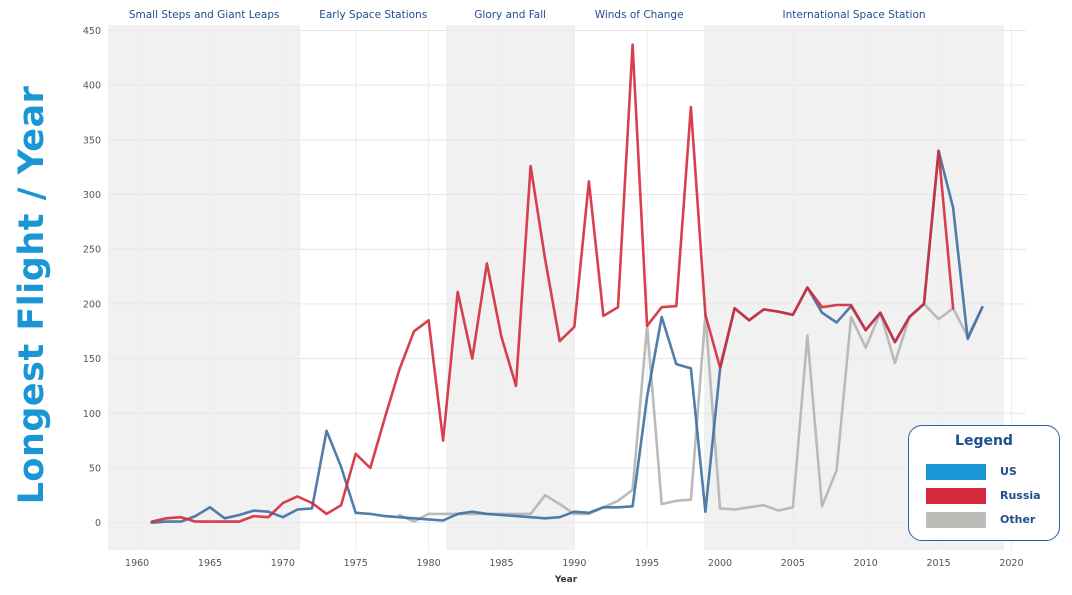 Image resolution: width=1072 pixels, height=595 pixels. Describe the element at coordinates (92, 359) in the screenshot. I see `y-tick-label: 150` at that location.